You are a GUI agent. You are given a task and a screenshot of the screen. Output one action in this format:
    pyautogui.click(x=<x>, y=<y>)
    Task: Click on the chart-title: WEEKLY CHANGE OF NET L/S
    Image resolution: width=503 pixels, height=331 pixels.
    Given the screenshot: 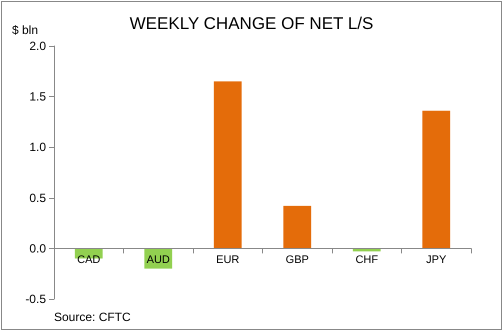 What is the action you would take?
    pyautogui.click(x=252, y=23)
    